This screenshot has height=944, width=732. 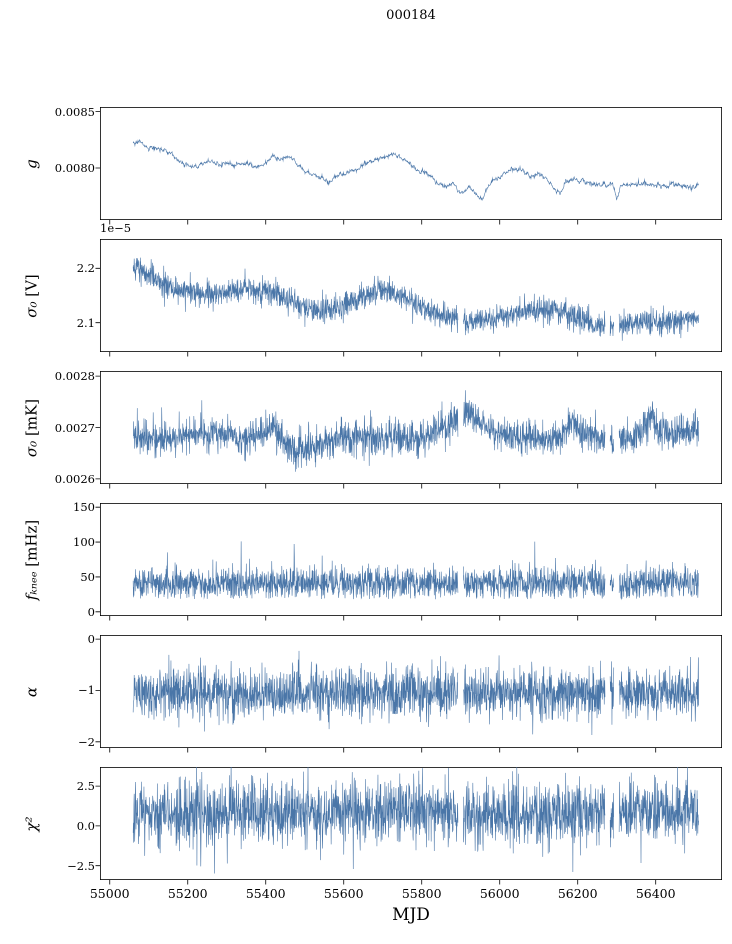 I want to click on y-tick-label: 2.2, so click(x=85, y=268).